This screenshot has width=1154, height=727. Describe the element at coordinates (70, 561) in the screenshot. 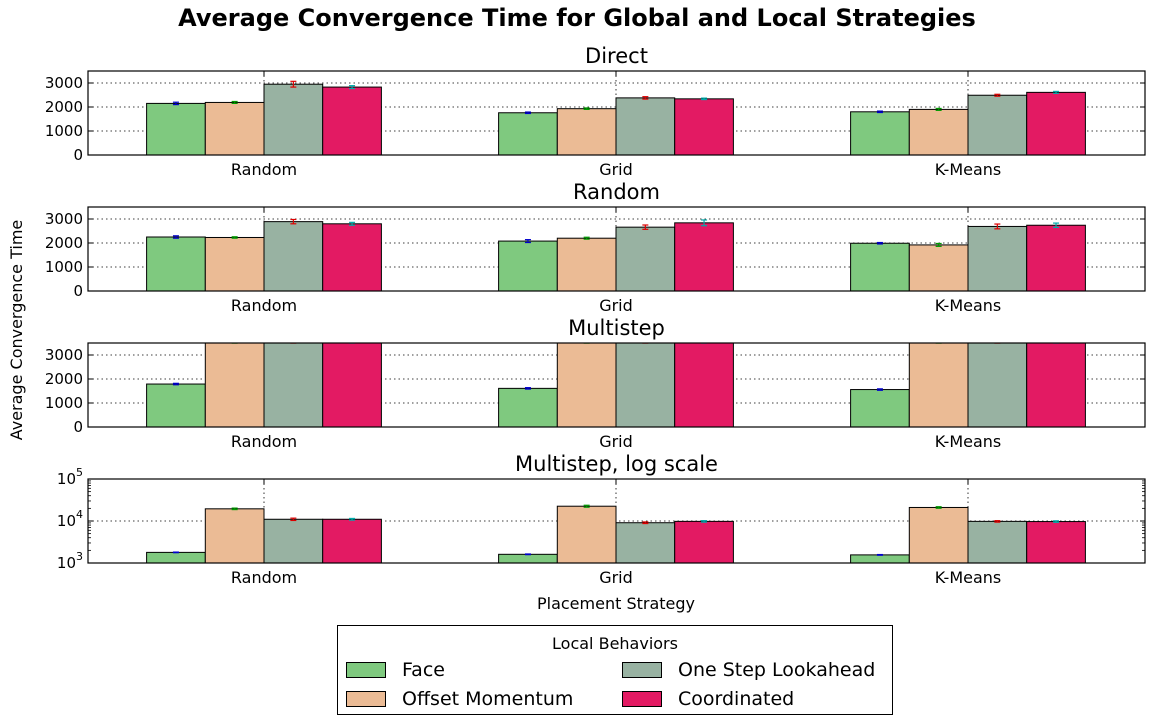

I see `y-tick-label: 10³` at that location.